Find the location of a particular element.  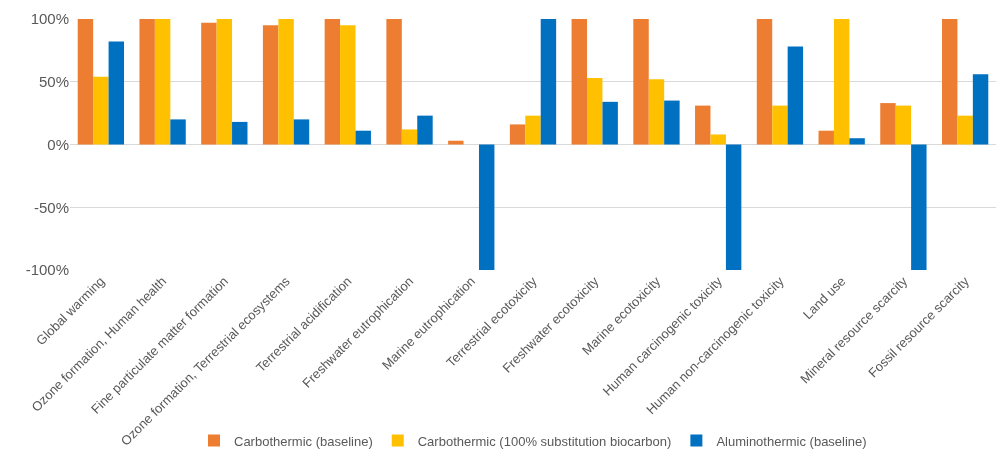

legend-label: Carbothermic (baseline) is located at coordinates (303, 441).